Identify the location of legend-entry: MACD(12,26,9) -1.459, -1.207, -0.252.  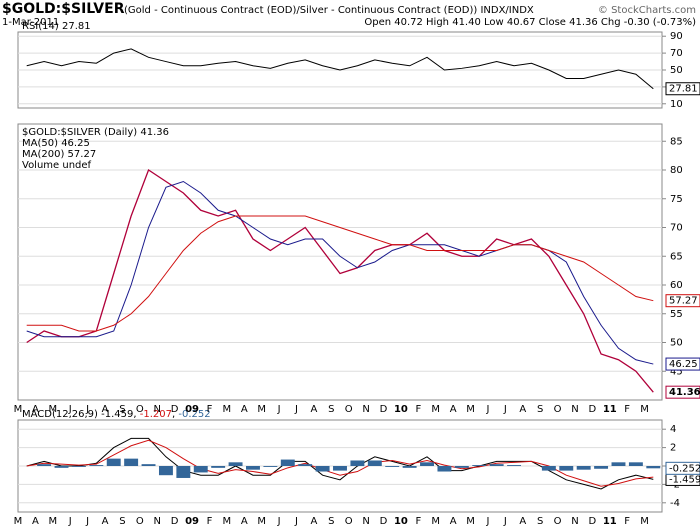
(116, 414).